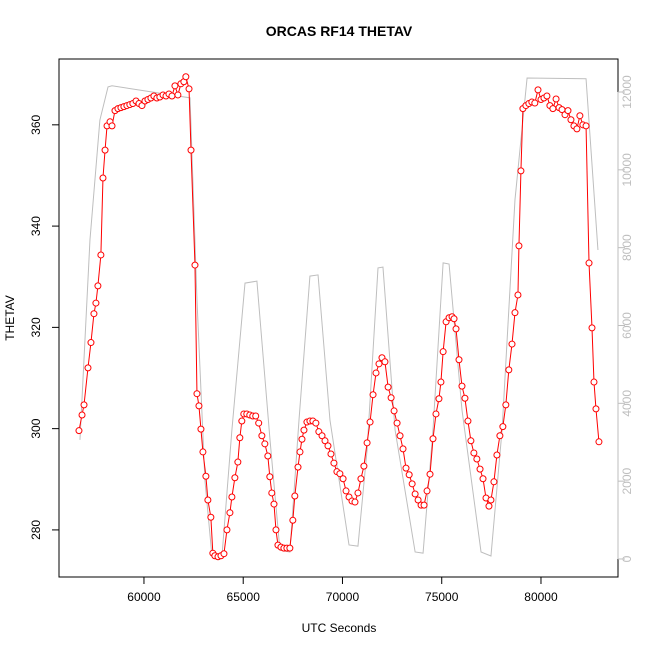 This screenshot has width=650, height=650. Describe the element at coordinates (541, 597) in the screenshot. I see `x-tick-label: 80000` at that location.